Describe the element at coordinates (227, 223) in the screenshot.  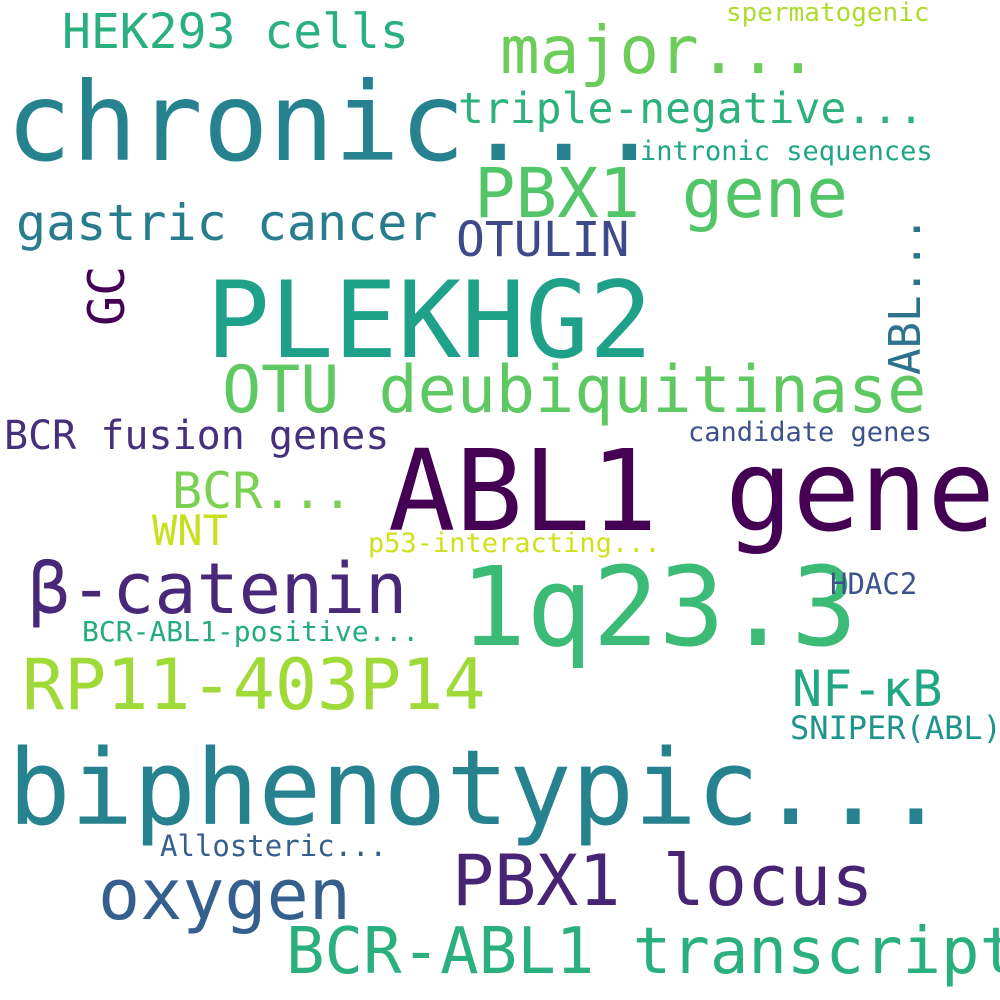
I see `word-gastric-cancer: gastric cancer` at that location.